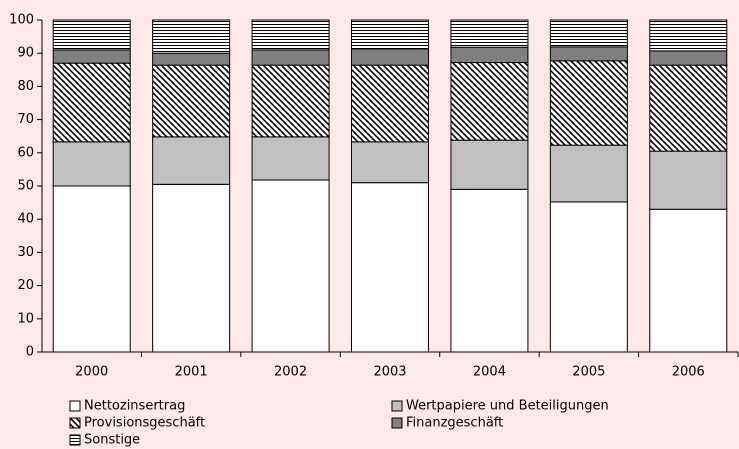  What do you see at coordinates (25, 219) in the screenshot?
I see `y-tick-label: 40` at bounding box center [25, 219].